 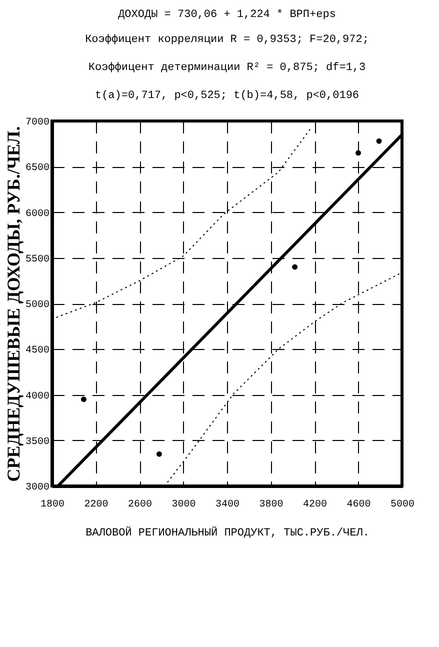 I want to click on x-tick-label: 1800, so click(x=52, y=505).